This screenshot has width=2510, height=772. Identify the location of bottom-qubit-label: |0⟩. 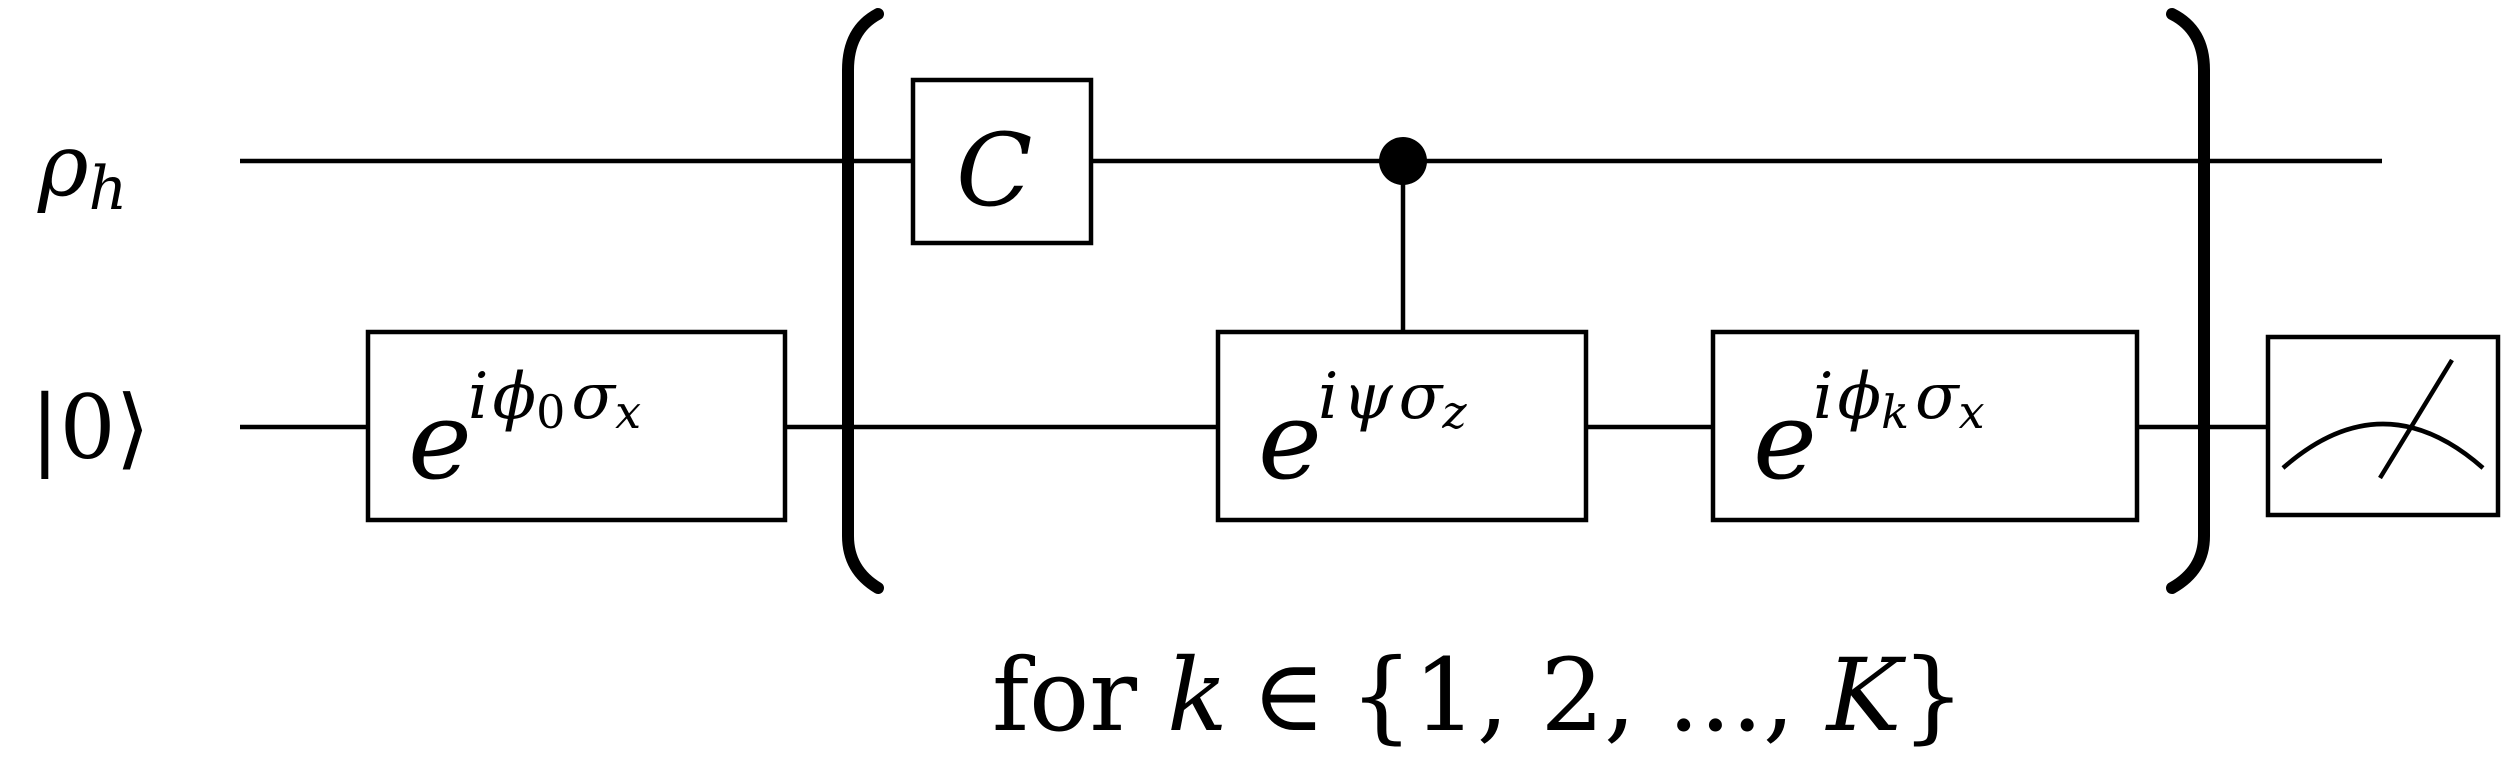
(90, 427).